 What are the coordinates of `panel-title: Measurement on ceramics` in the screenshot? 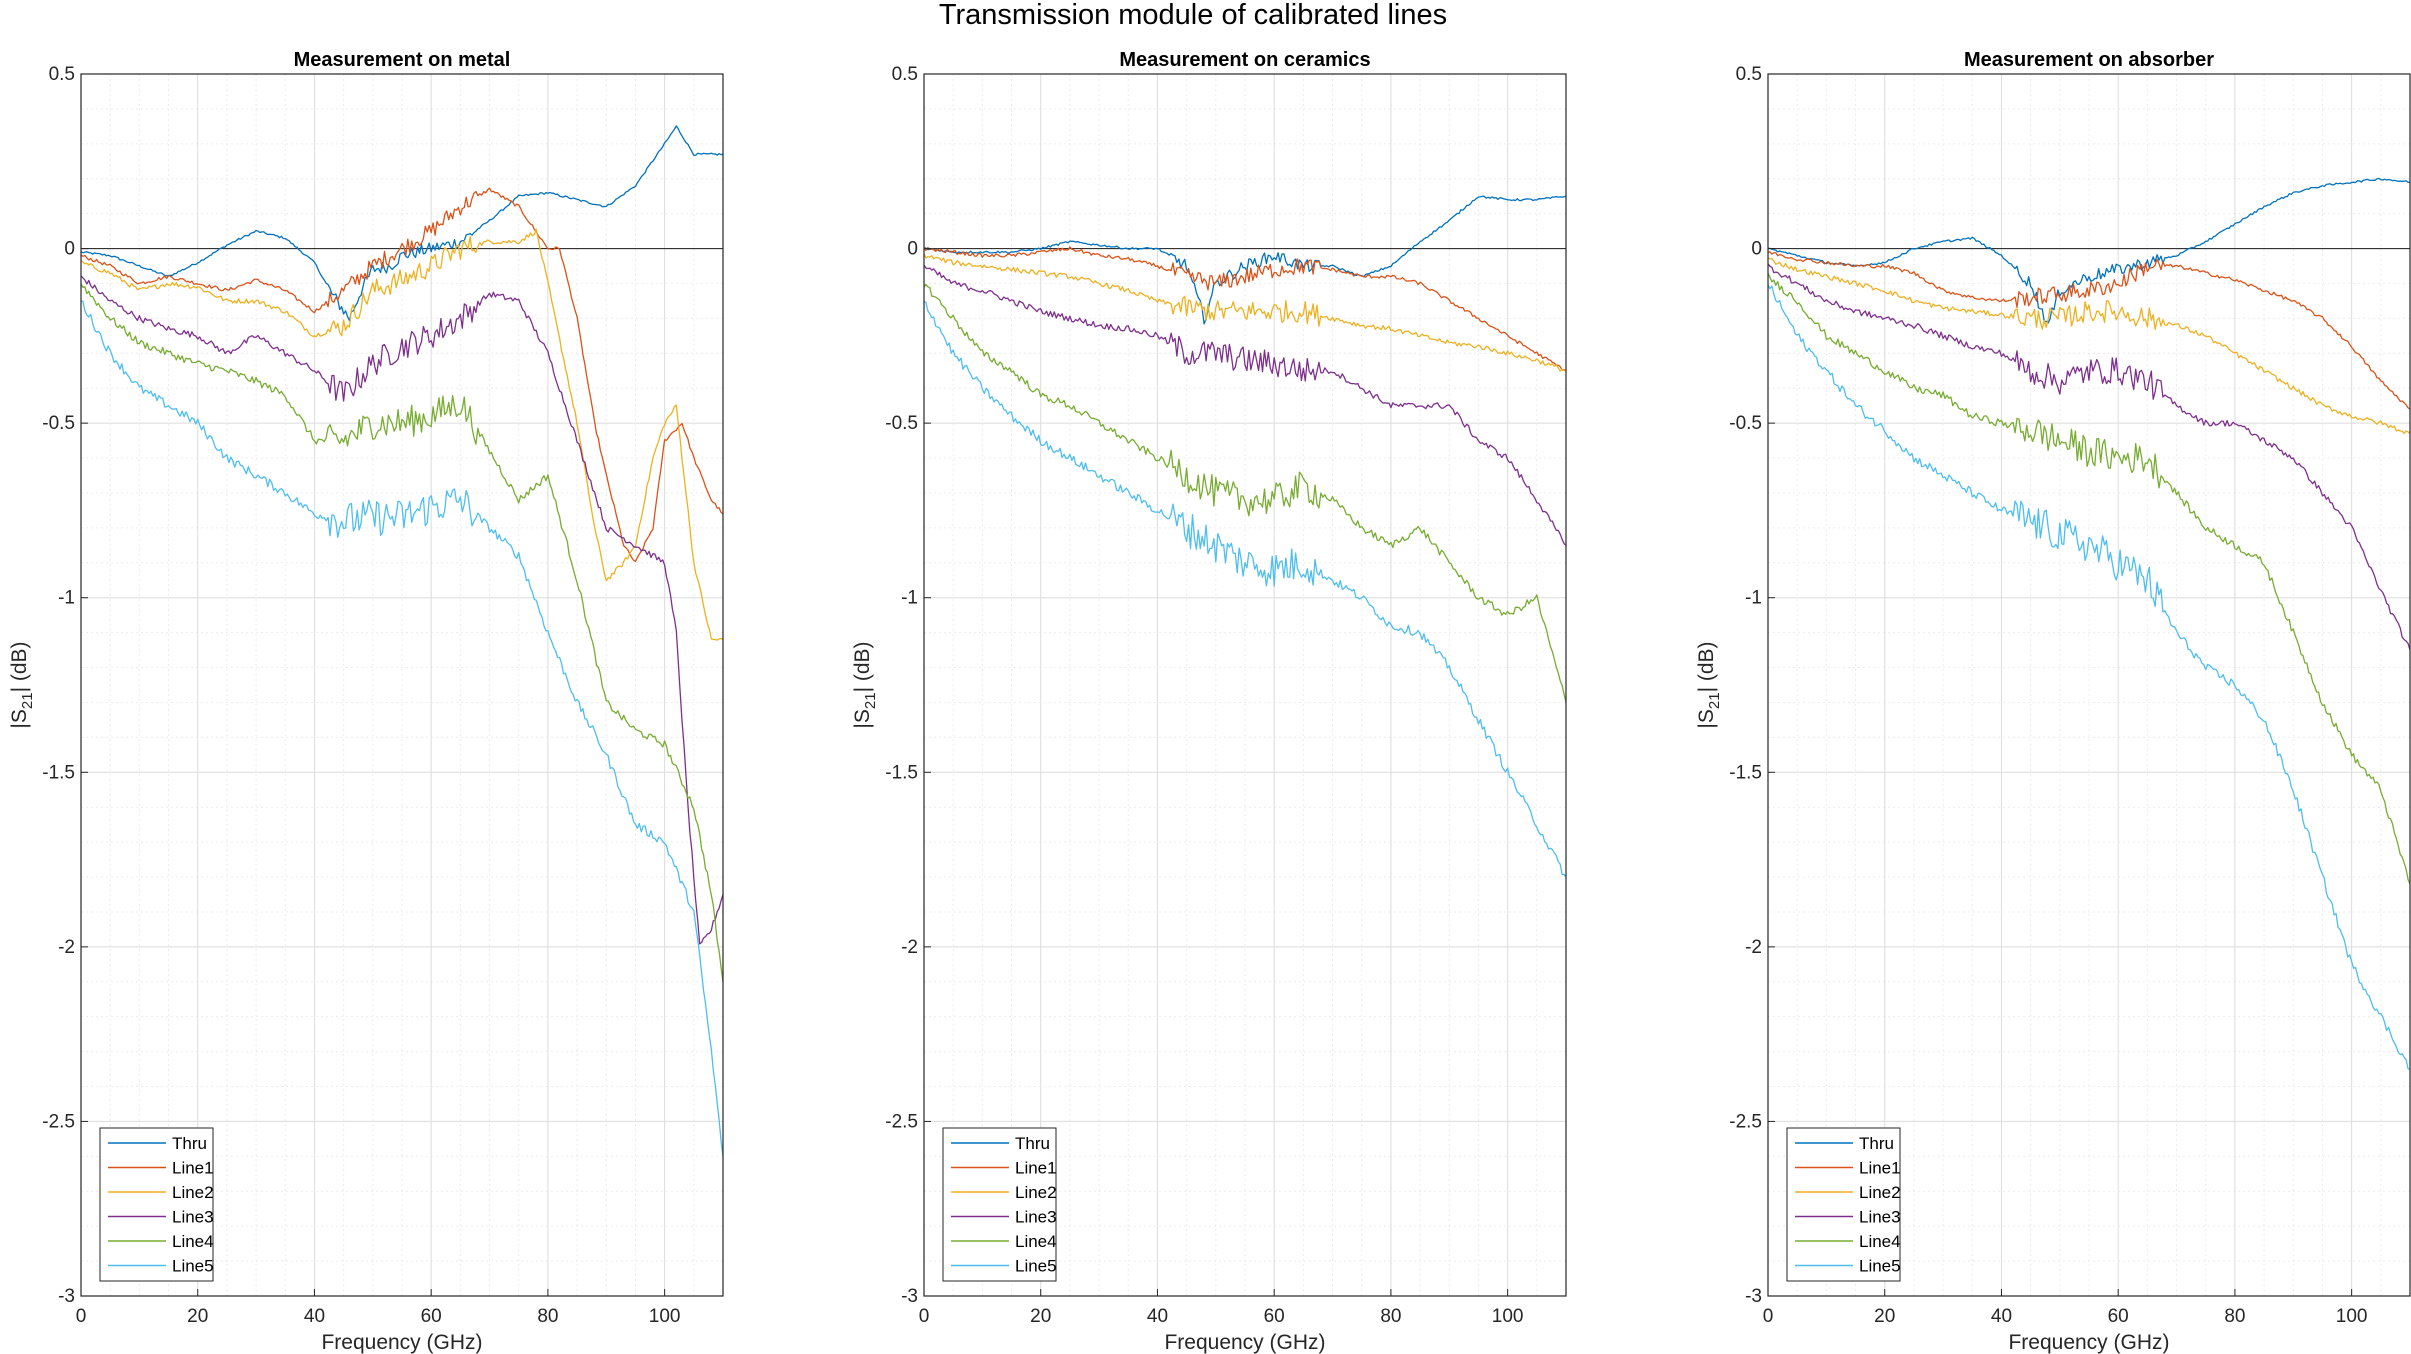 It's located at (1244, 60).